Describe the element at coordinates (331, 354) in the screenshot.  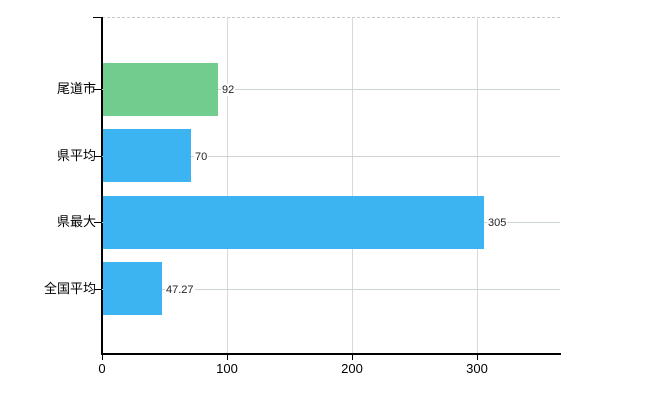
I see `x-axis-line` at that location.